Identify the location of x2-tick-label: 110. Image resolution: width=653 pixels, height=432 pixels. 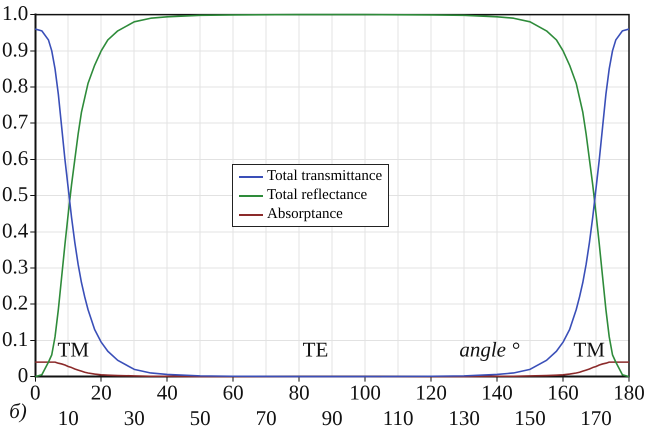
(398, 418).